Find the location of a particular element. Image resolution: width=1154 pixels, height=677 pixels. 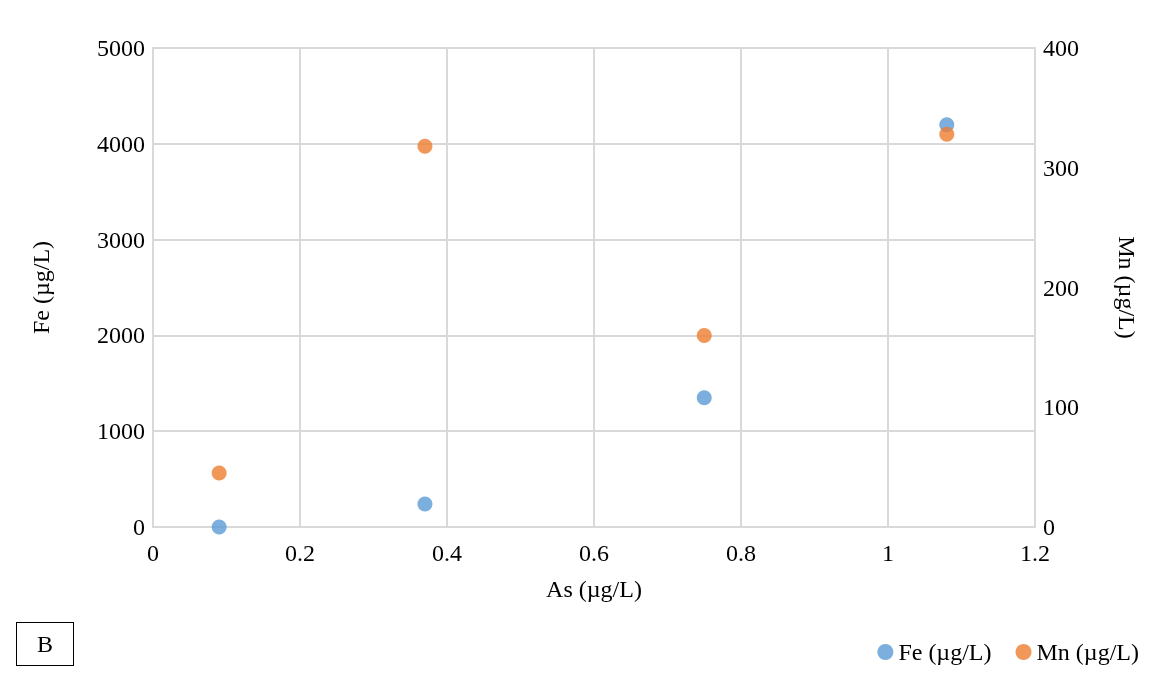

y2-tick-label: 200 is located at coordinates (1061, 287).